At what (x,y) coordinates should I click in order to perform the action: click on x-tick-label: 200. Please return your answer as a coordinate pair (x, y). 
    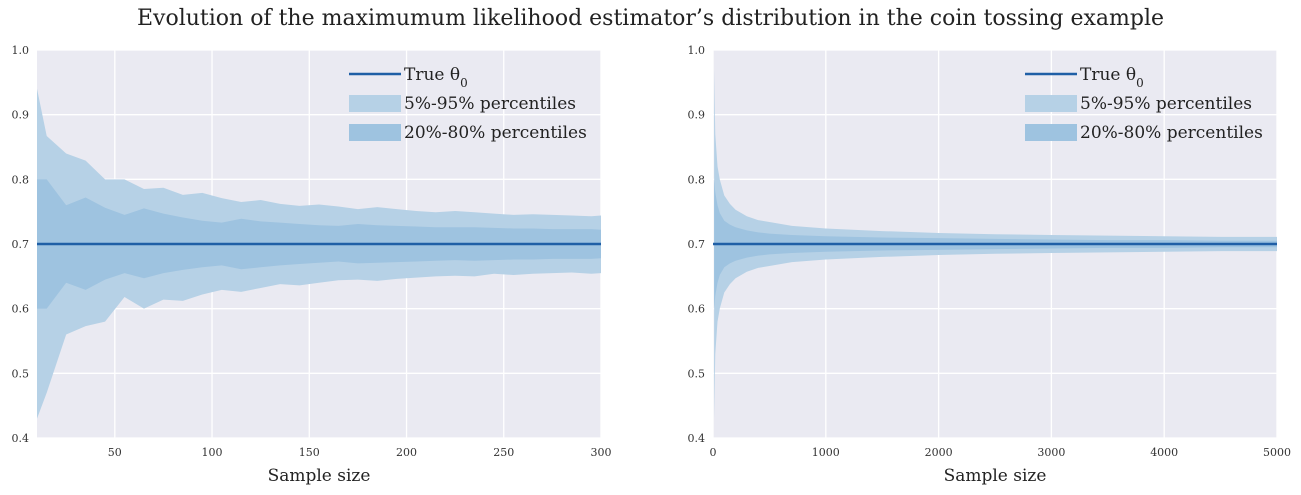
    Looking at the image, I should click on (406, 452).